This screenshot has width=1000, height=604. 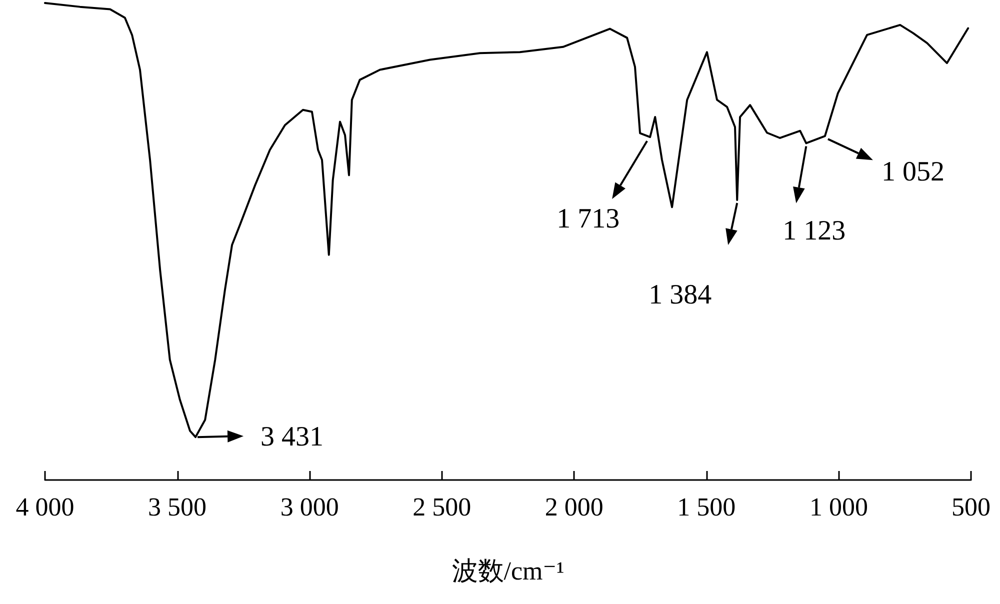 I want to click on annotation: 1 713, so click(x=588, y=219).